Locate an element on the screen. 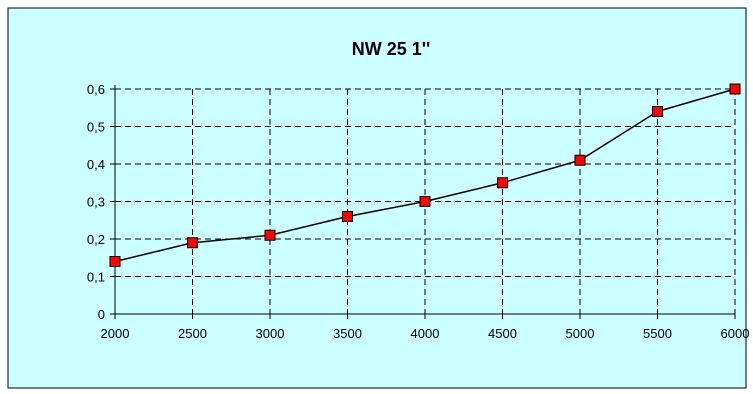  y-tick-label: 0 is located at coordinates (101, 314).